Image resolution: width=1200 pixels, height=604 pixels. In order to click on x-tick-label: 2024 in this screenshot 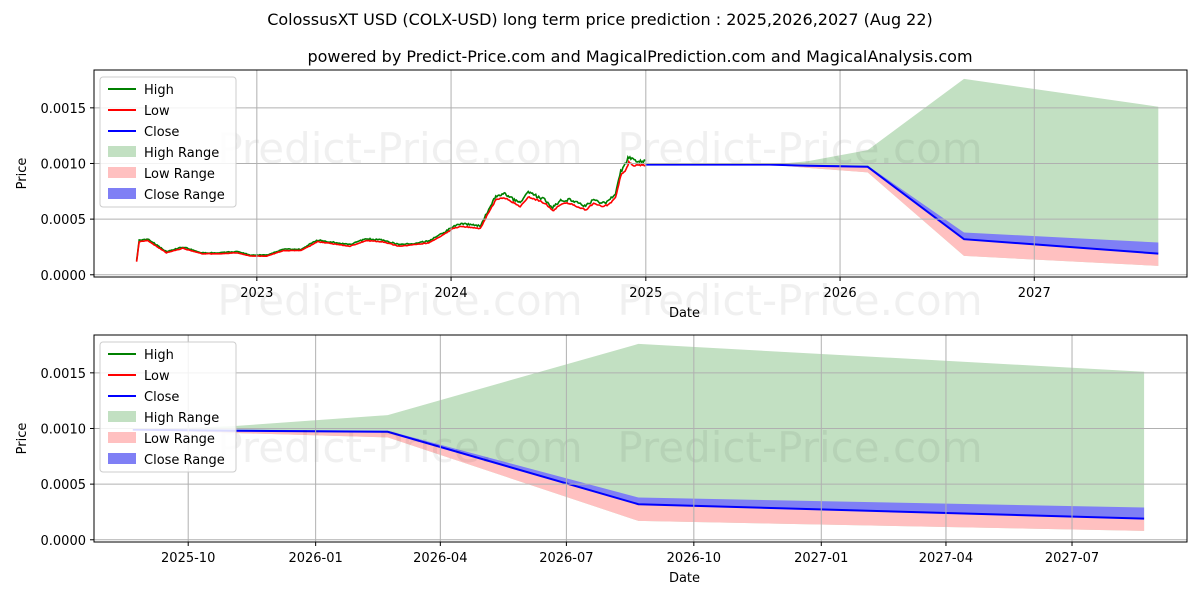, I will do `click(451, 293)`.